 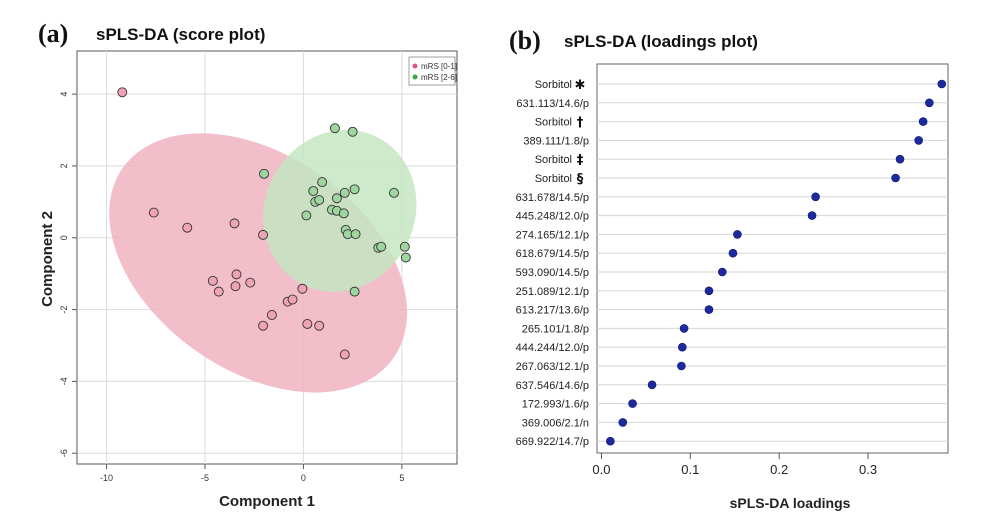 I want to click on loadings-category-label: 669.922/14.7/p, so click(x=552, y=442).